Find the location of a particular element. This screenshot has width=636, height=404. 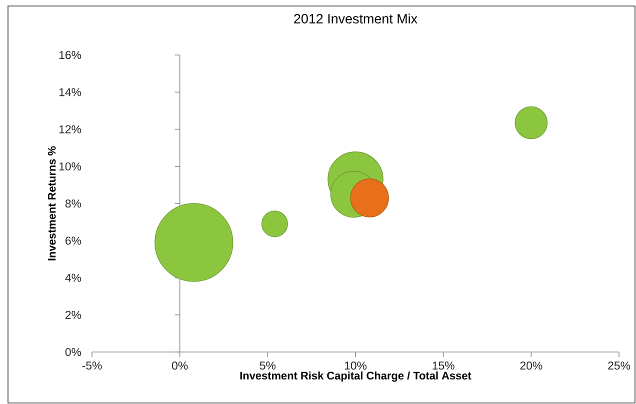

y-tick-label: 16% is located at coordinates (70, 55).